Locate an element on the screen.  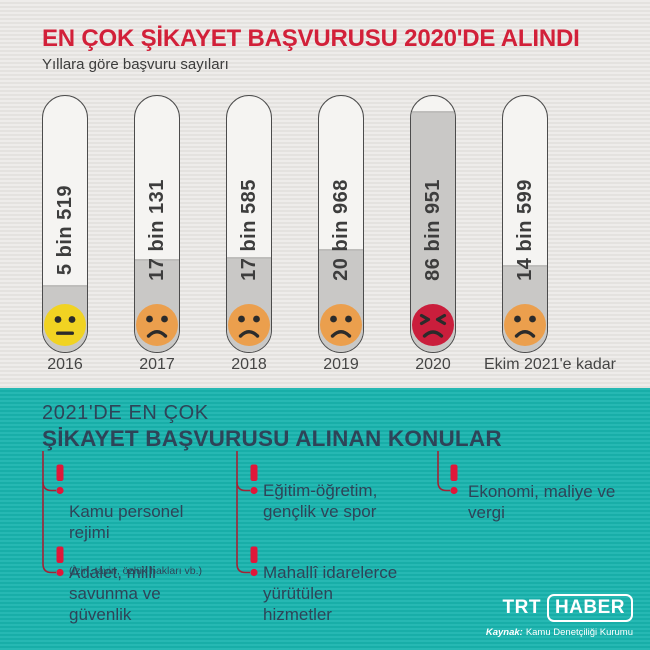
value-label: 86 bin 951 is located at coordinates (432, 230).